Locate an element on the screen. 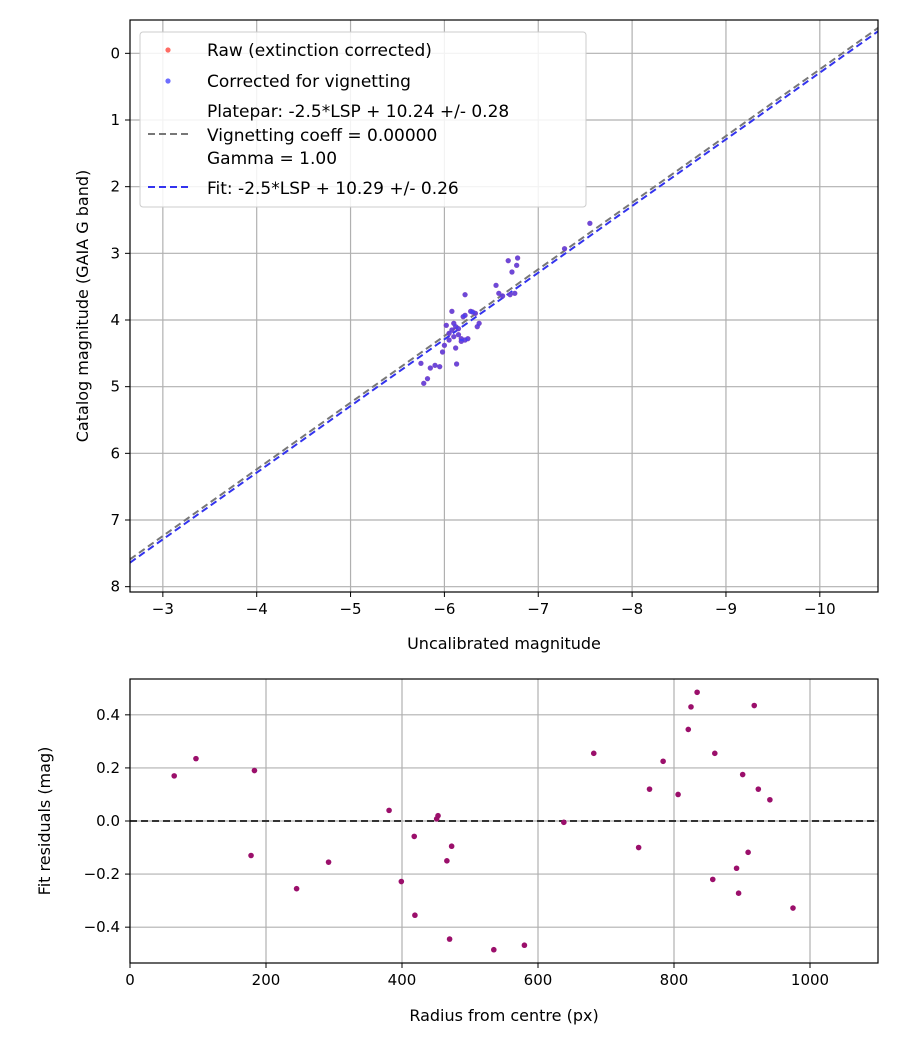 The image size is (900, 1050). top-y-tick-label: 5 is located at coordinates (115, 387).